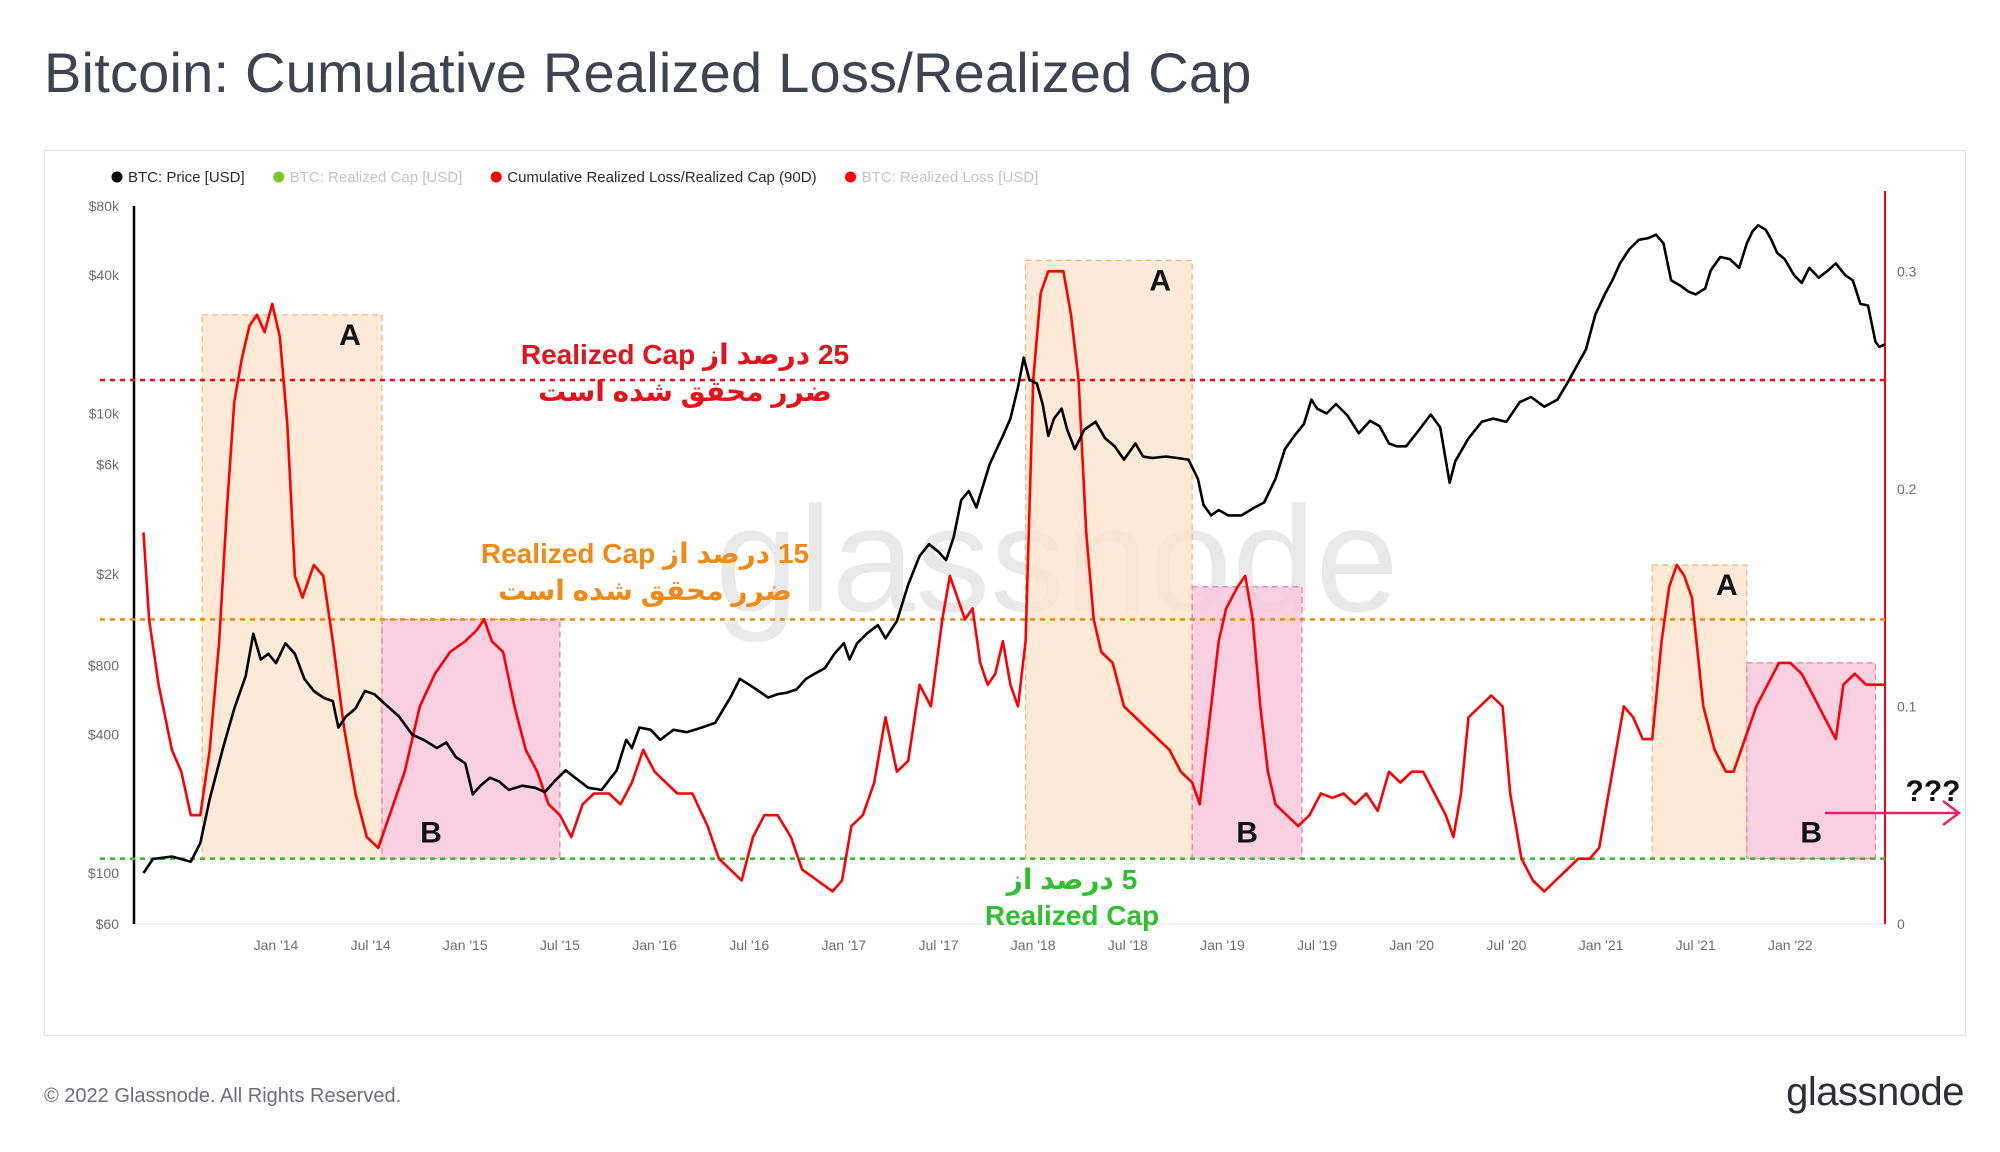 Image resolution: width=2000 pixels, height=1152 pixels. Describe the element at coordinates (104, 413) in the screenshot. I see `y-left-tick-label: $10k` at that location.